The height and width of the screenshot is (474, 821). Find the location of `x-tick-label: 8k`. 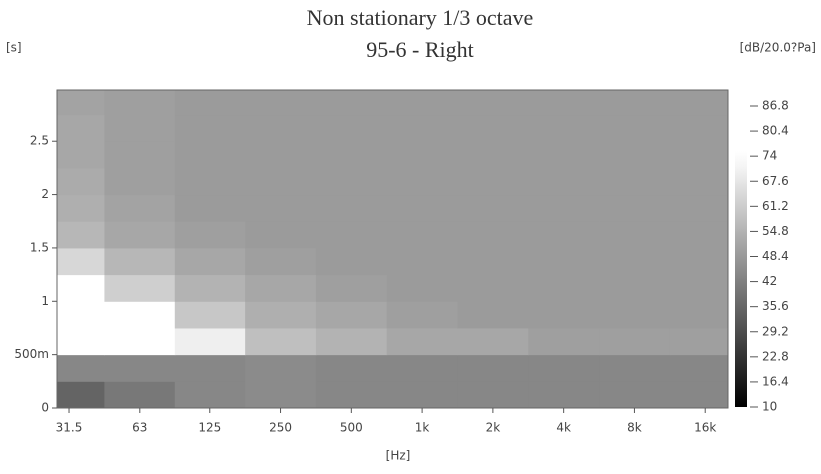

x-tick-label: 8k is located at coordinates (634, 428).